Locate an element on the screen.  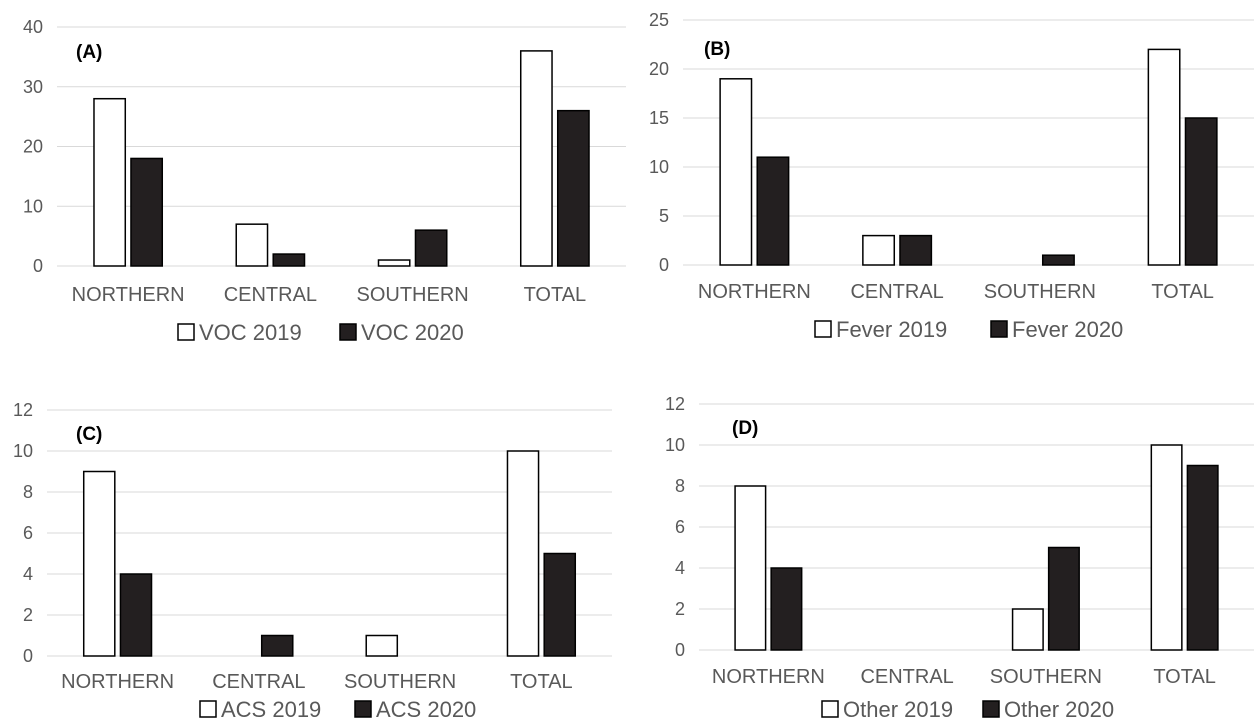
panel-title: (B) is located at coordinates (717, 49).